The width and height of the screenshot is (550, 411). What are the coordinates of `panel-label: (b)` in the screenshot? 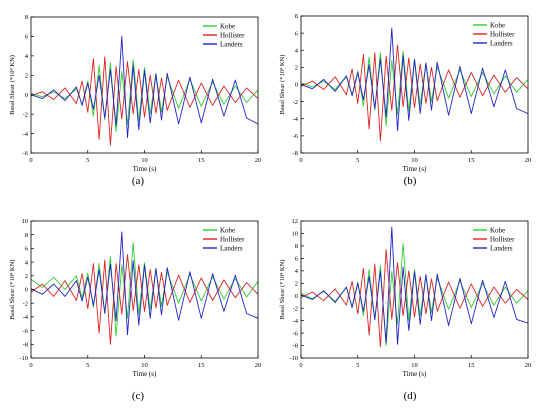 It's located at (410, 181).